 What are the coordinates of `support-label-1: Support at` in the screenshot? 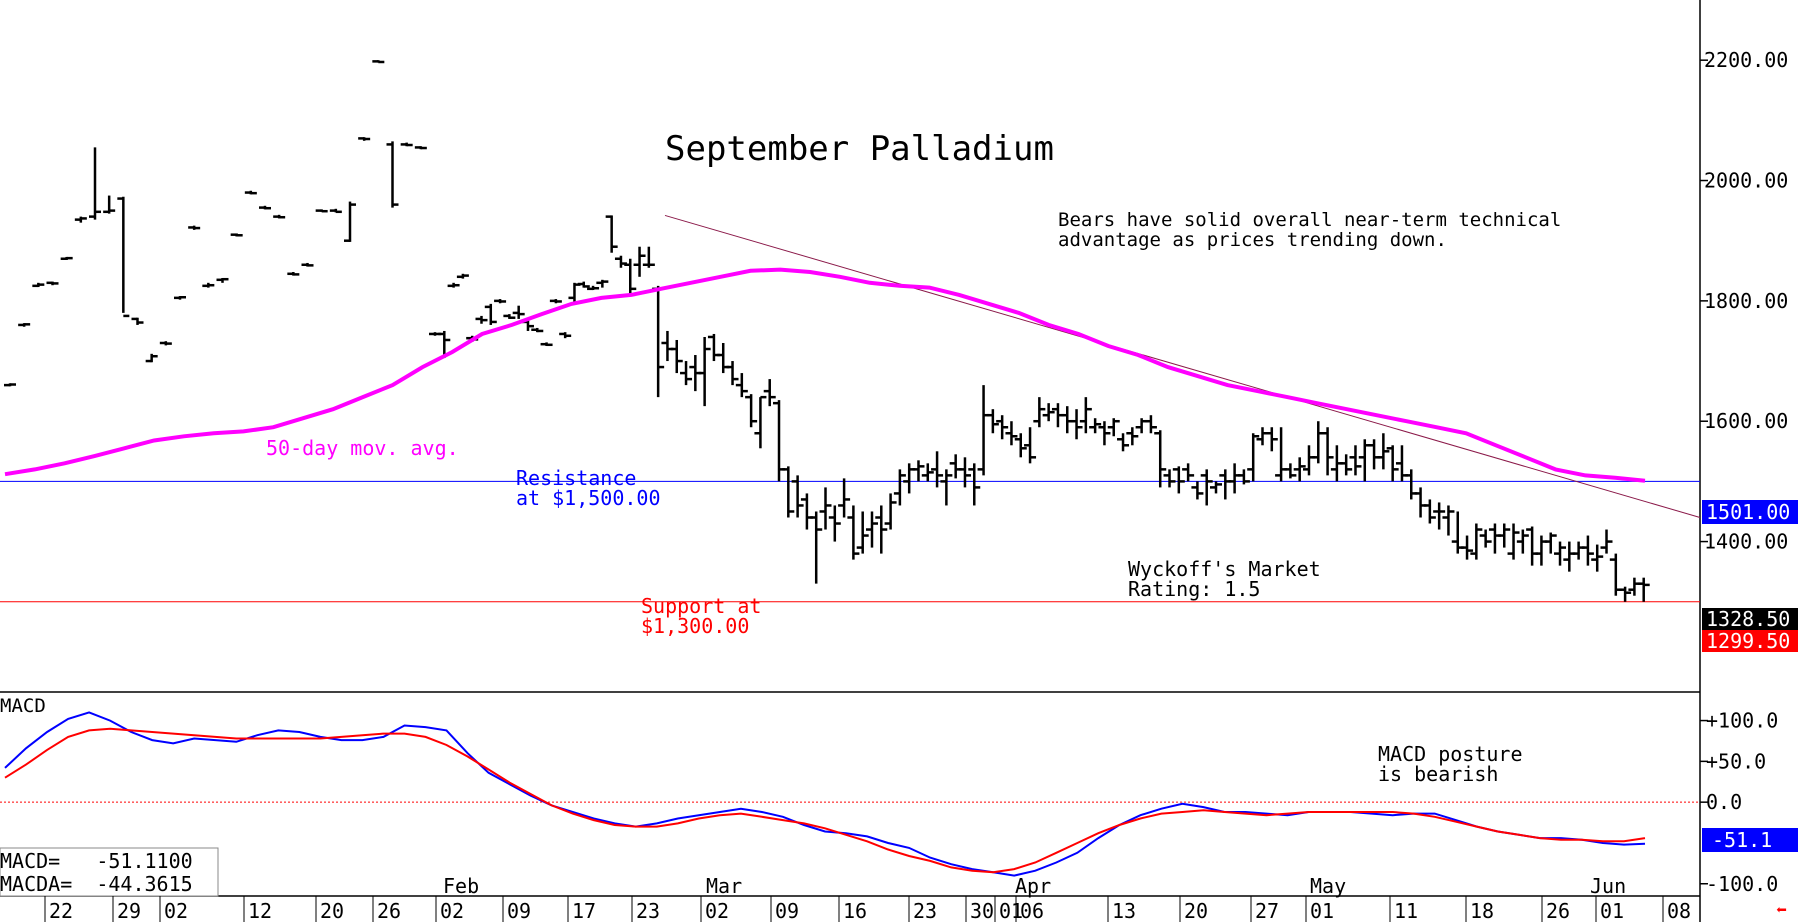 It's located at (701, 606).